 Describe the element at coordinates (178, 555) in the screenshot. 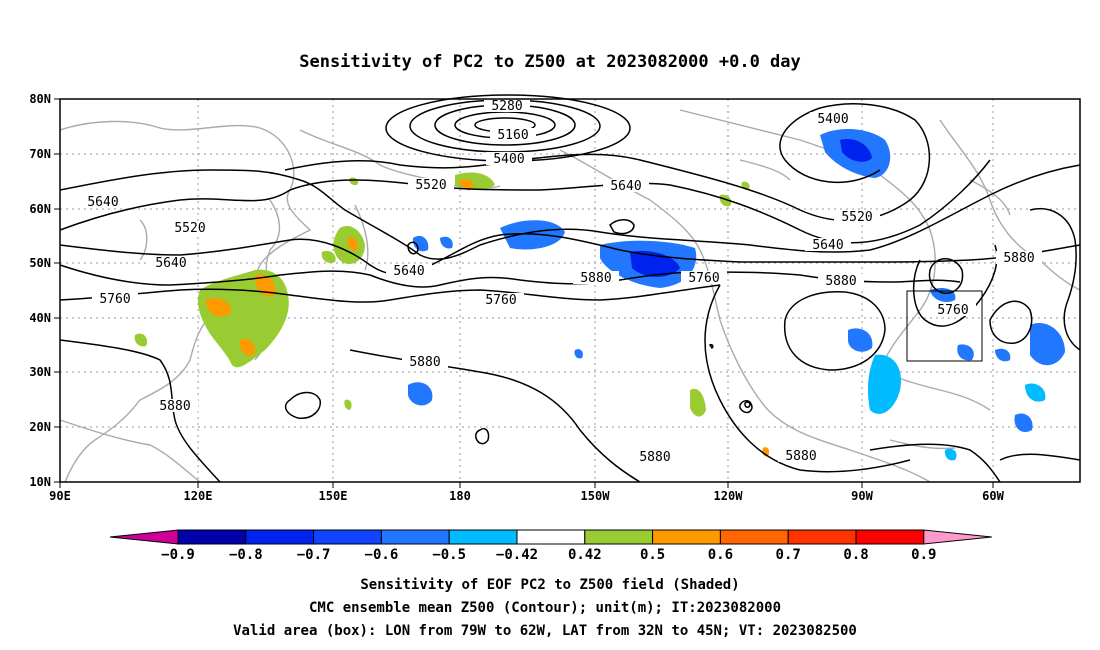

I see `colorbar-label: −0.9` at that location.